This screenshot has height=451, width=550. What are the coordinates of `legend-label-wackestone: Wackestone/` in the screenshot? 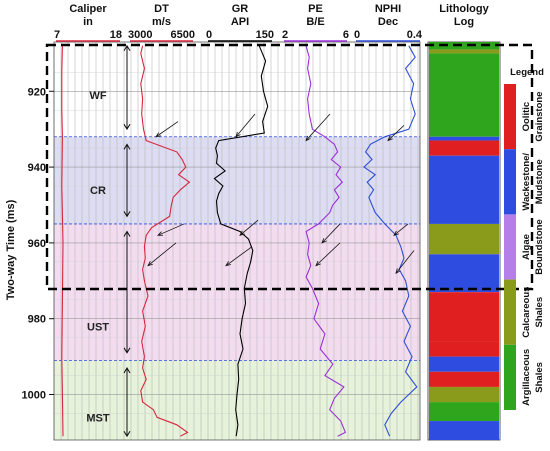 It's located at (526, 182).